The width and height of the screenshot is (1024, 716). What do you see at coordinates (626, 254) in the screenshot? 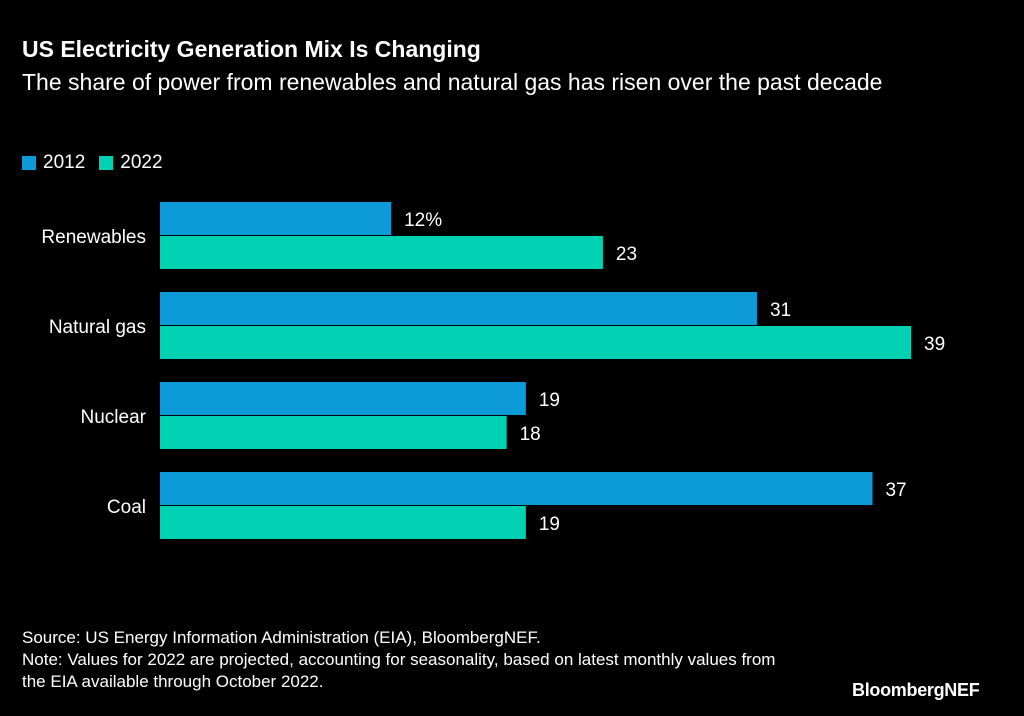
I see `data-label: 23` at bounding box center [626, 254].